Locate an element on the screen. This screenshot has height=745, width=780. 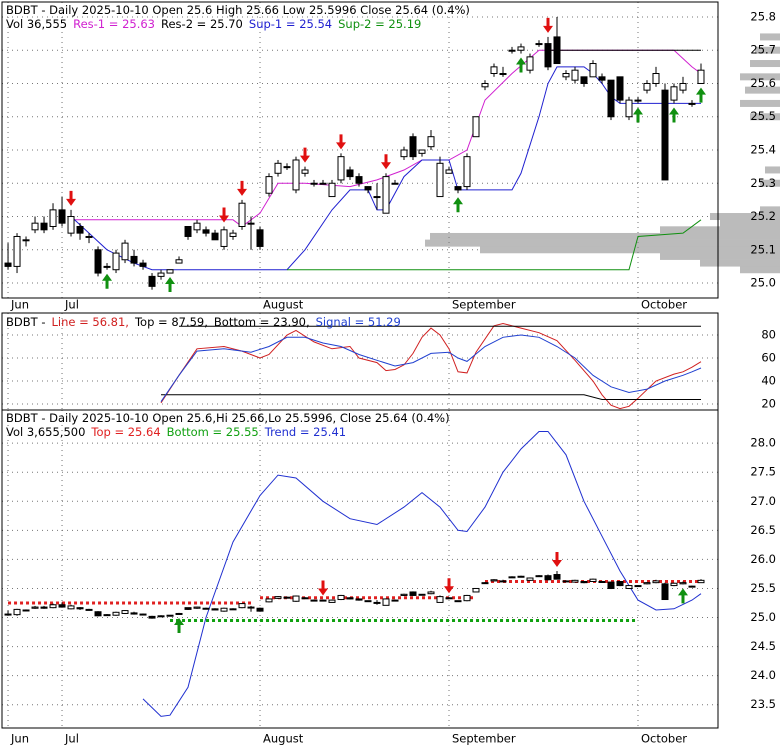
y-tick-label: 24.5 is located at coordinates (763, 646).